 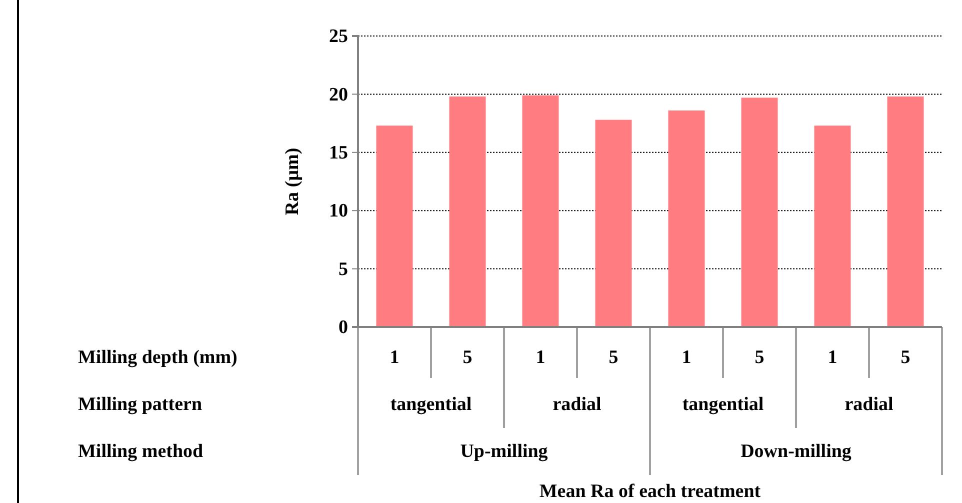 What do you see at coordinates (140, 404) in the screenshot?
I see `text: Milling pattern` at bounding box center [140, 404].